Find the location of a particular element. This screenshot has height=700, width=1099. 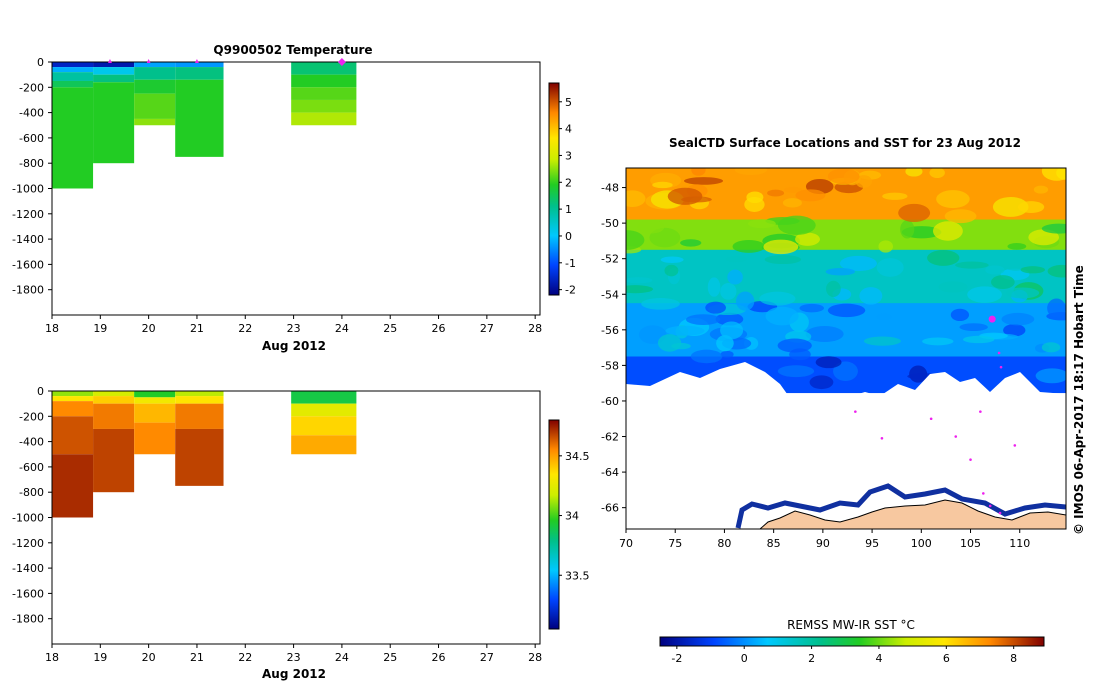

x-tick-label: 28 is located at coordinates (535, 657).